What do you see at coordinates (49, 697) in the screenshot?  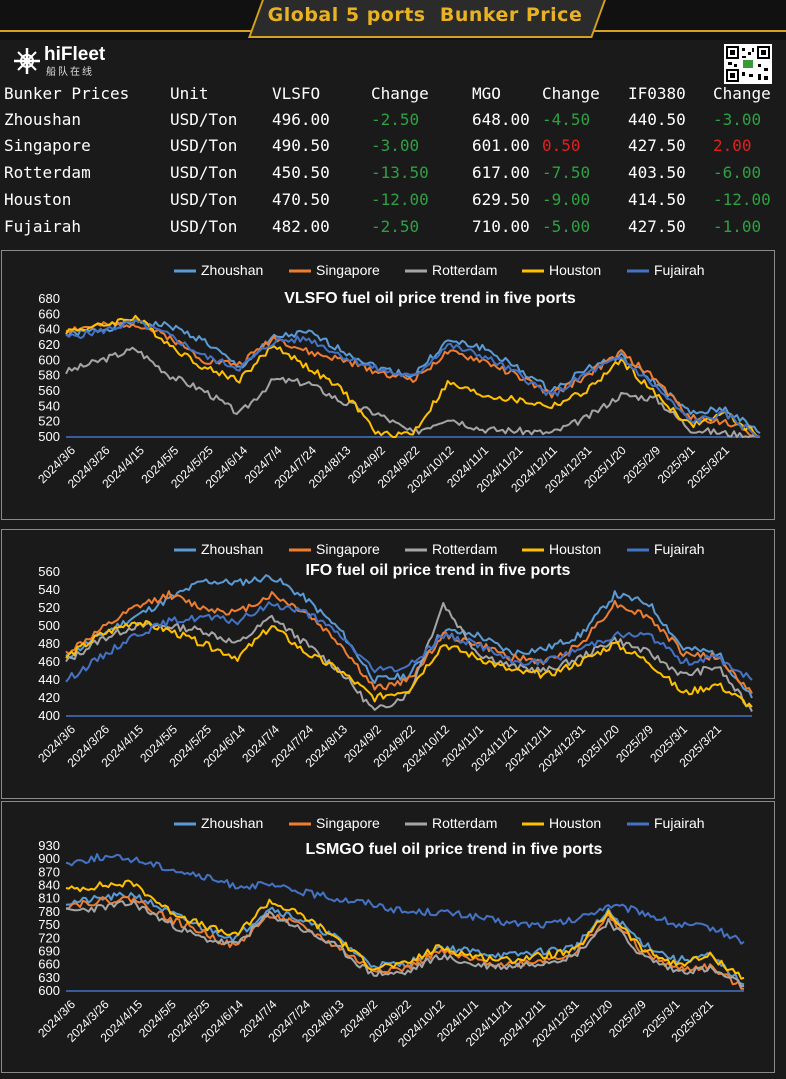 I see `y-tick-label: 420` at bounding box center [49, 697].